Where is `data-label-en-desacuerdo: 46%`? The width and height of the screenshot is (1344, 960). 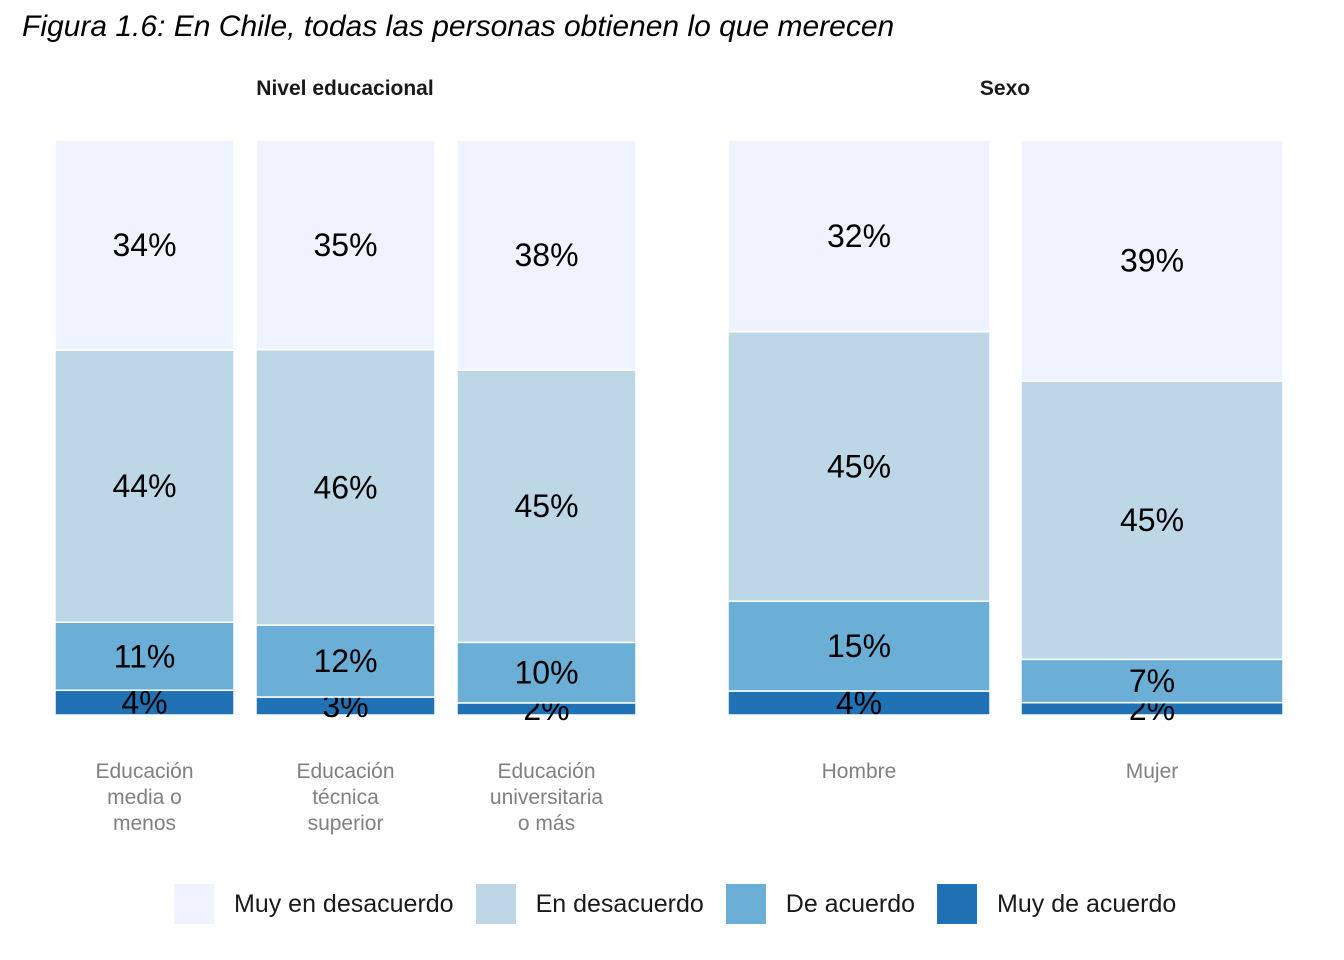 data-label-en-desacuerdo: 46% is located at coordinates (345, 487).